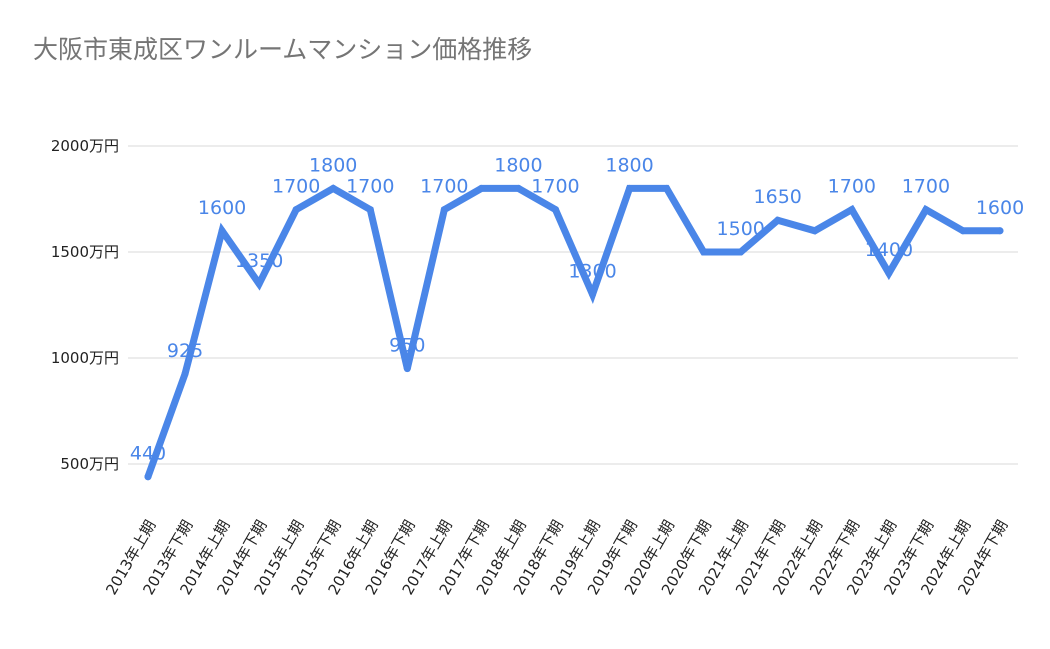 The height and width of the screenshot is (649, 1050). What do you see at coordinates (89, 464) in the screenshot?
I see `y-tick-label: 500万円` at bounding box center [89, 464].